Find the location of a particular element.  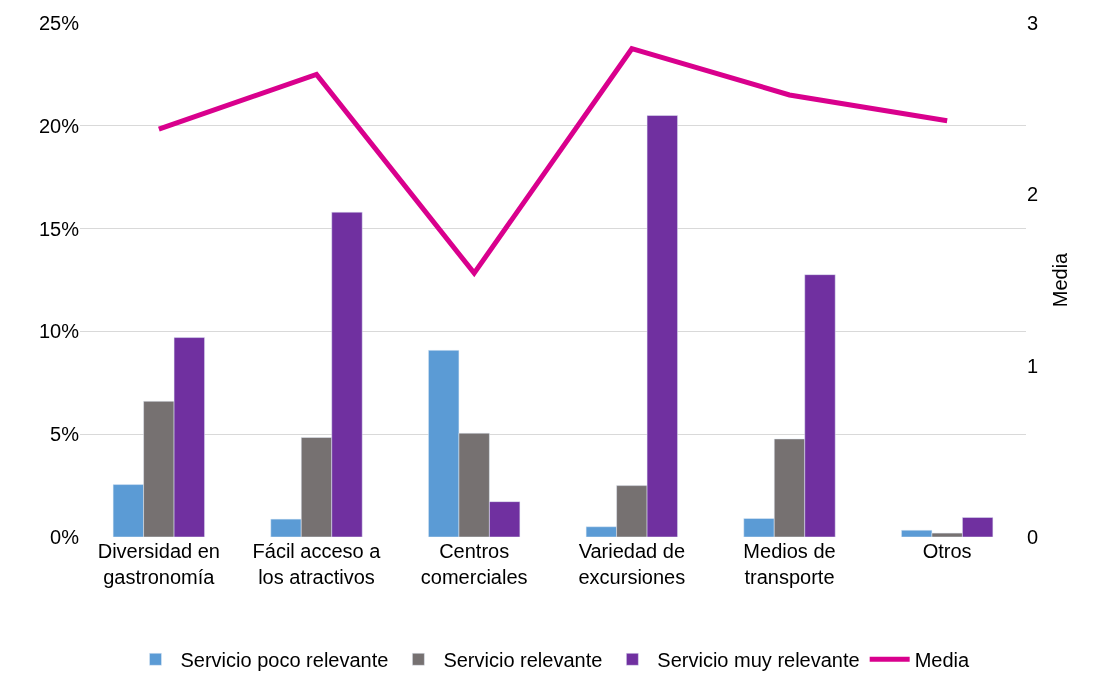

y-tick-label: 15% is located at coordinates (59, 228).